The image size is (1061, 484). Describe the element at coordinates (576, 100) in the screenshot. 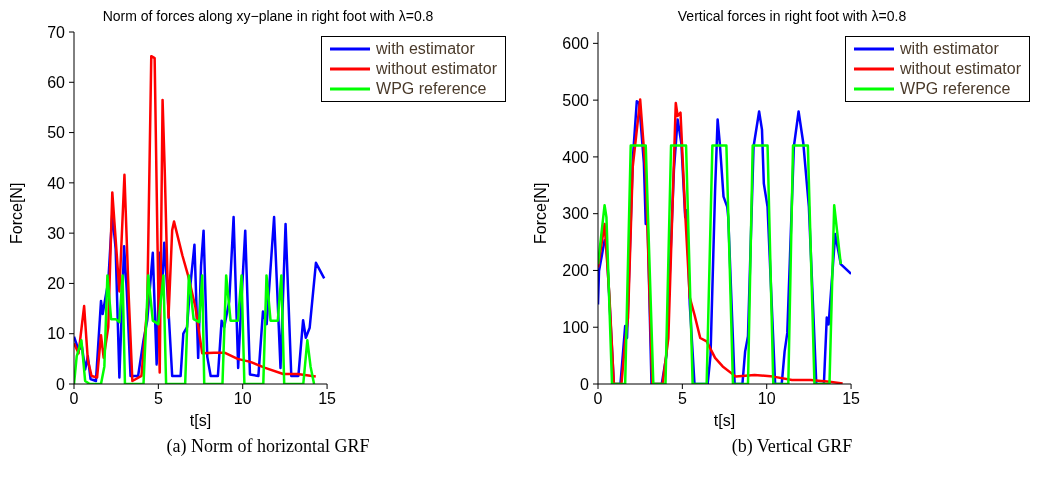

I see `y-tick-label: 500` at that location.